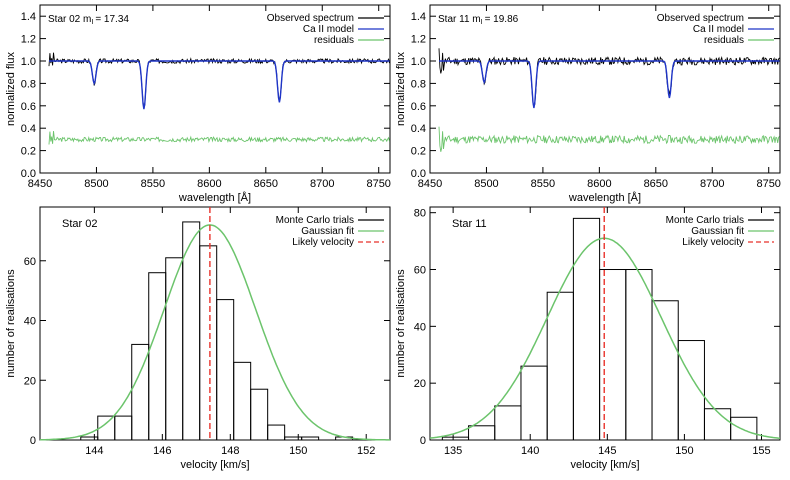 The width and height of the screenshot is (790, 480). I want to click on x-tick-label: 146, so click(162, 451).